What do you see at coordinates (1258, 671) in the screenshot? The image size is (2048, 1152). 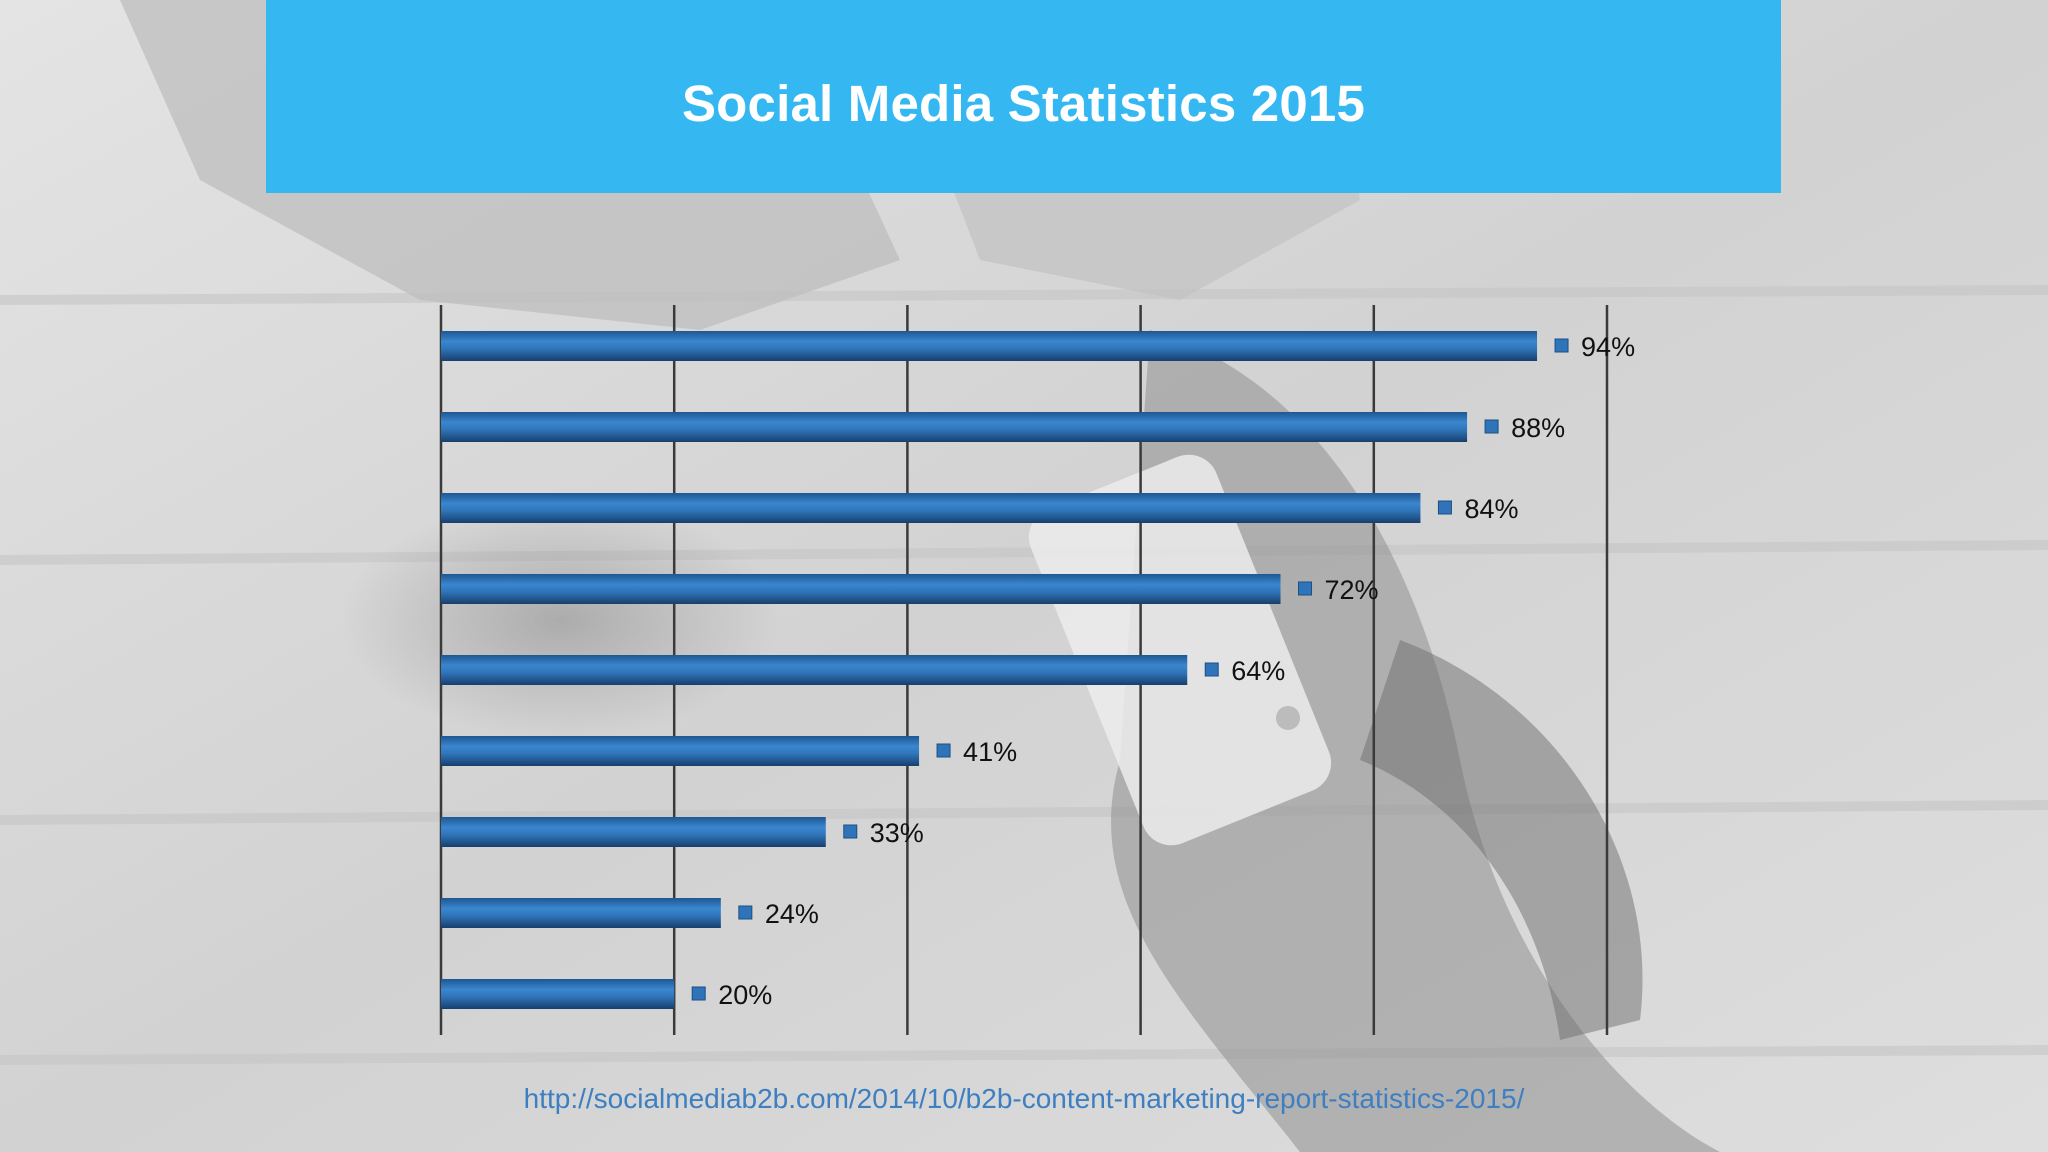 I see `data-label: 64%` at bounding box center [1258, 671].